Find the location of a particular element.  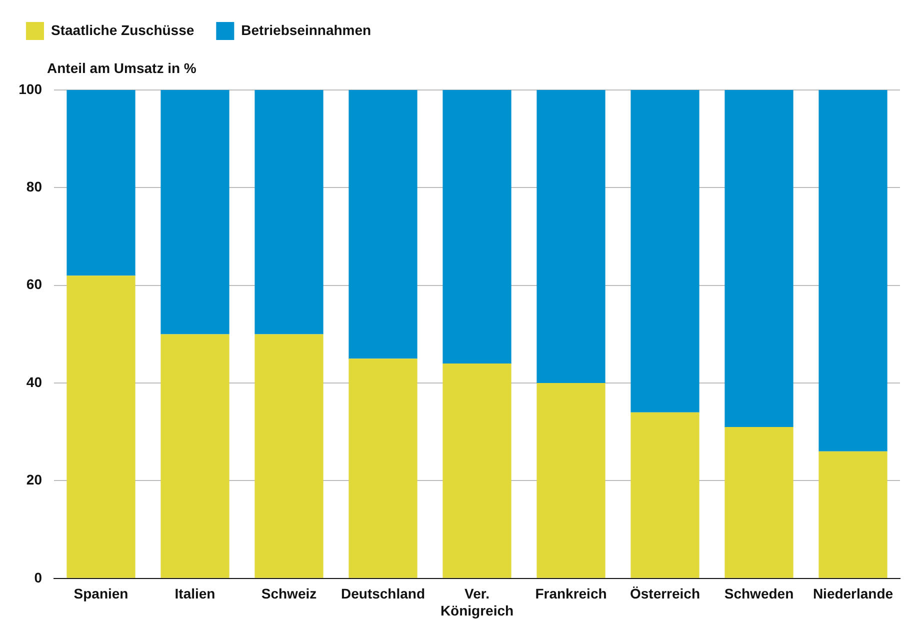

y-tick-label: 100 is located at coordinates (30, 88).